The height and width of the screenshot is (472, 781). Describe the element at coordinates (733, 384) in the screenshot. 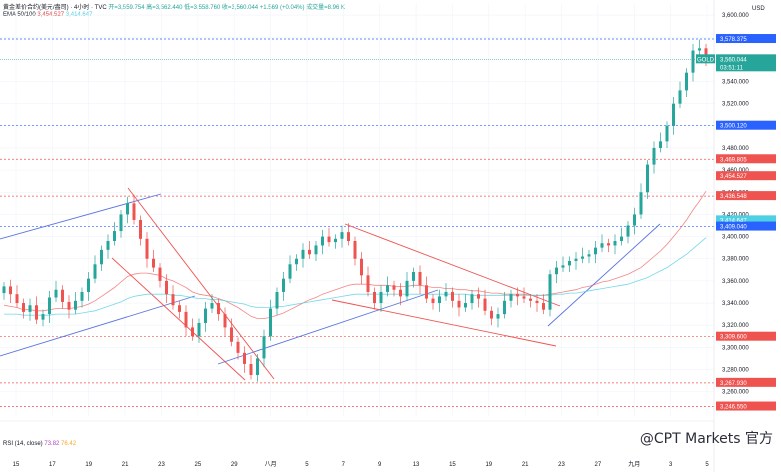

I see `price-label: 3,267.930` at that location.